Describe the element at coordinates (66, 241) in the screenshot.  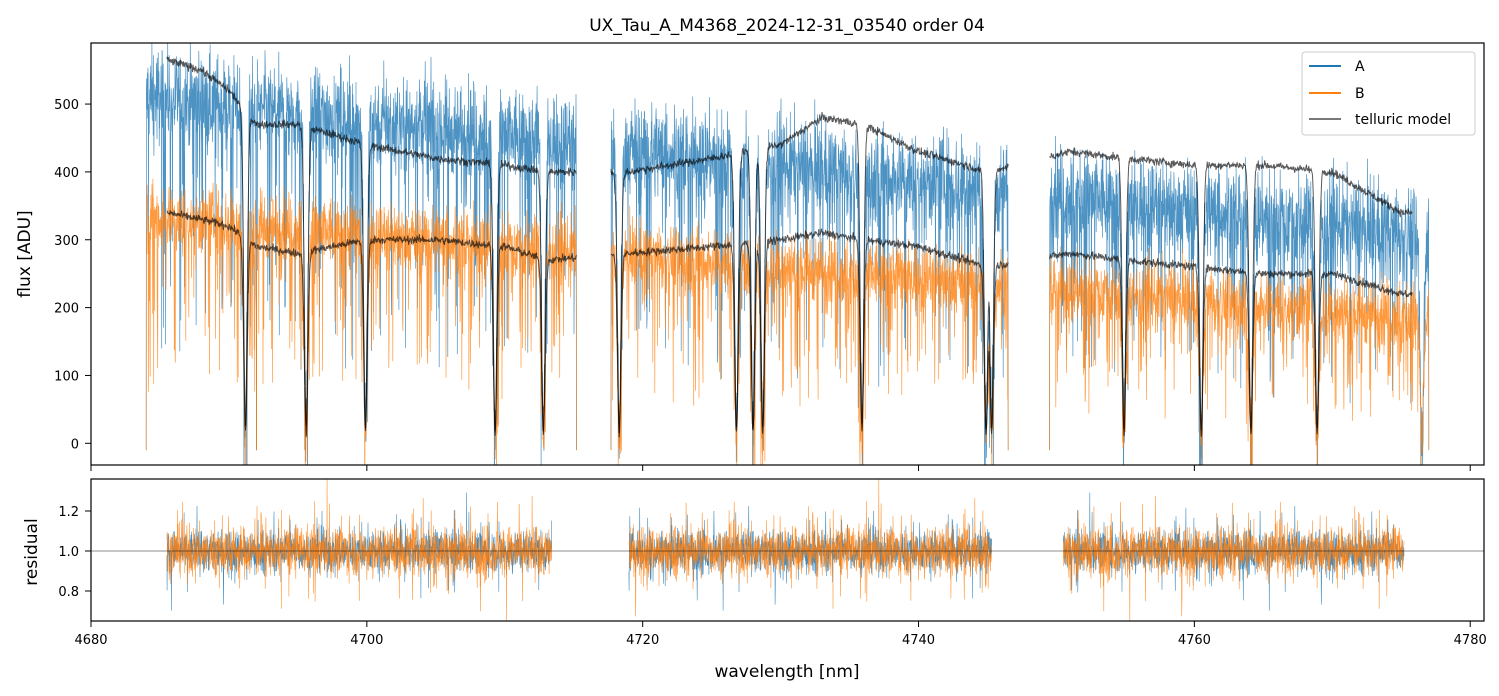
I see `y-tick-label-flux: 300` at that location.